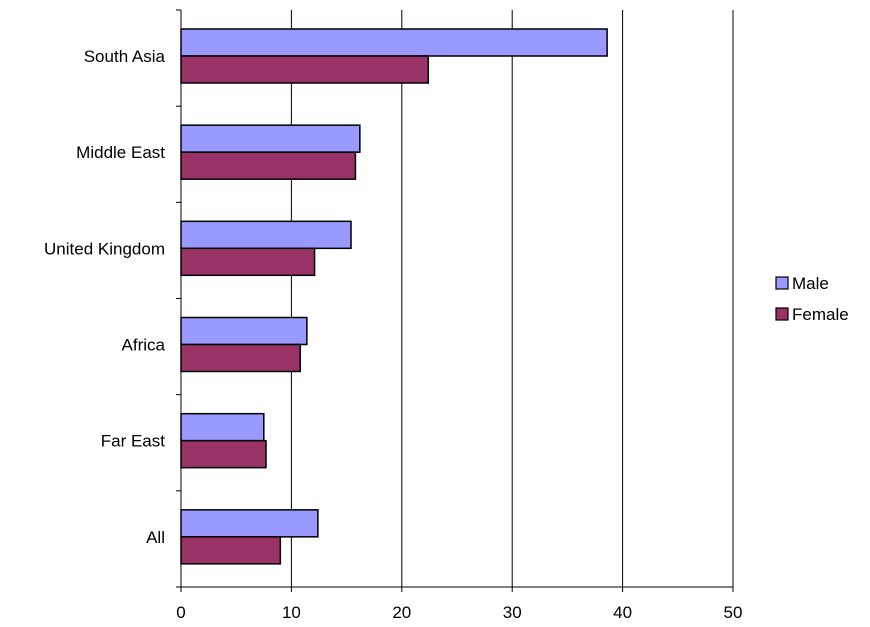 This screenshot has height=627, width=870. I want to click on x-tick-label: 20, so click(401, 612).